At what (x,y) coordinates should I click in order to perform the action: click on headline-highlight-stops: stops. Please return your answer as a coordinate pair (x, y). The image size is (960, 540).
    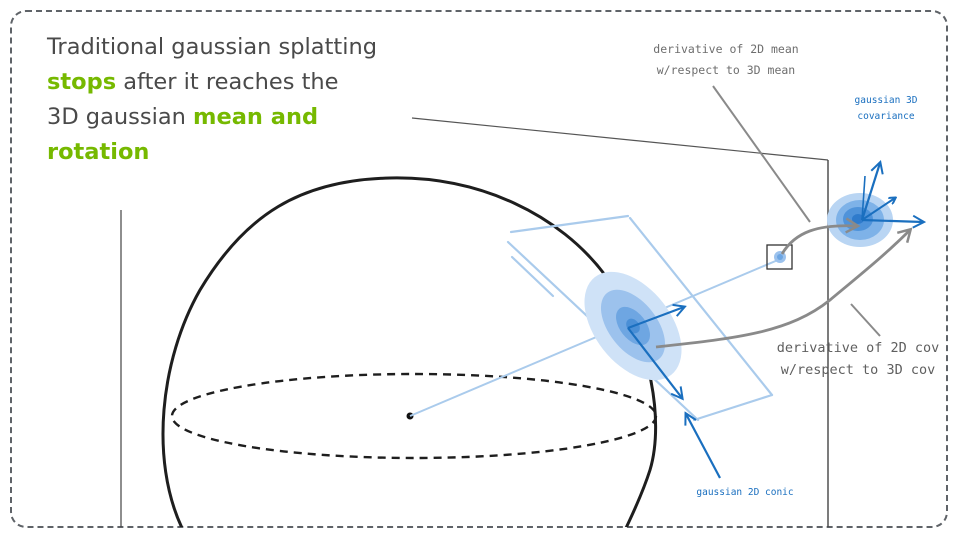
    Looking at the image, I should click on (82, 82).